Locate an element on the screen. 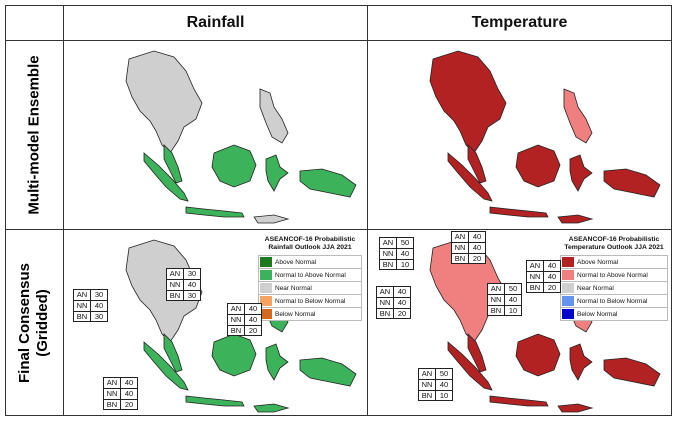 The width and height of the screenshot is (676, 421). legend-rain-item: Near Normal is located at coordinates (310, 287).